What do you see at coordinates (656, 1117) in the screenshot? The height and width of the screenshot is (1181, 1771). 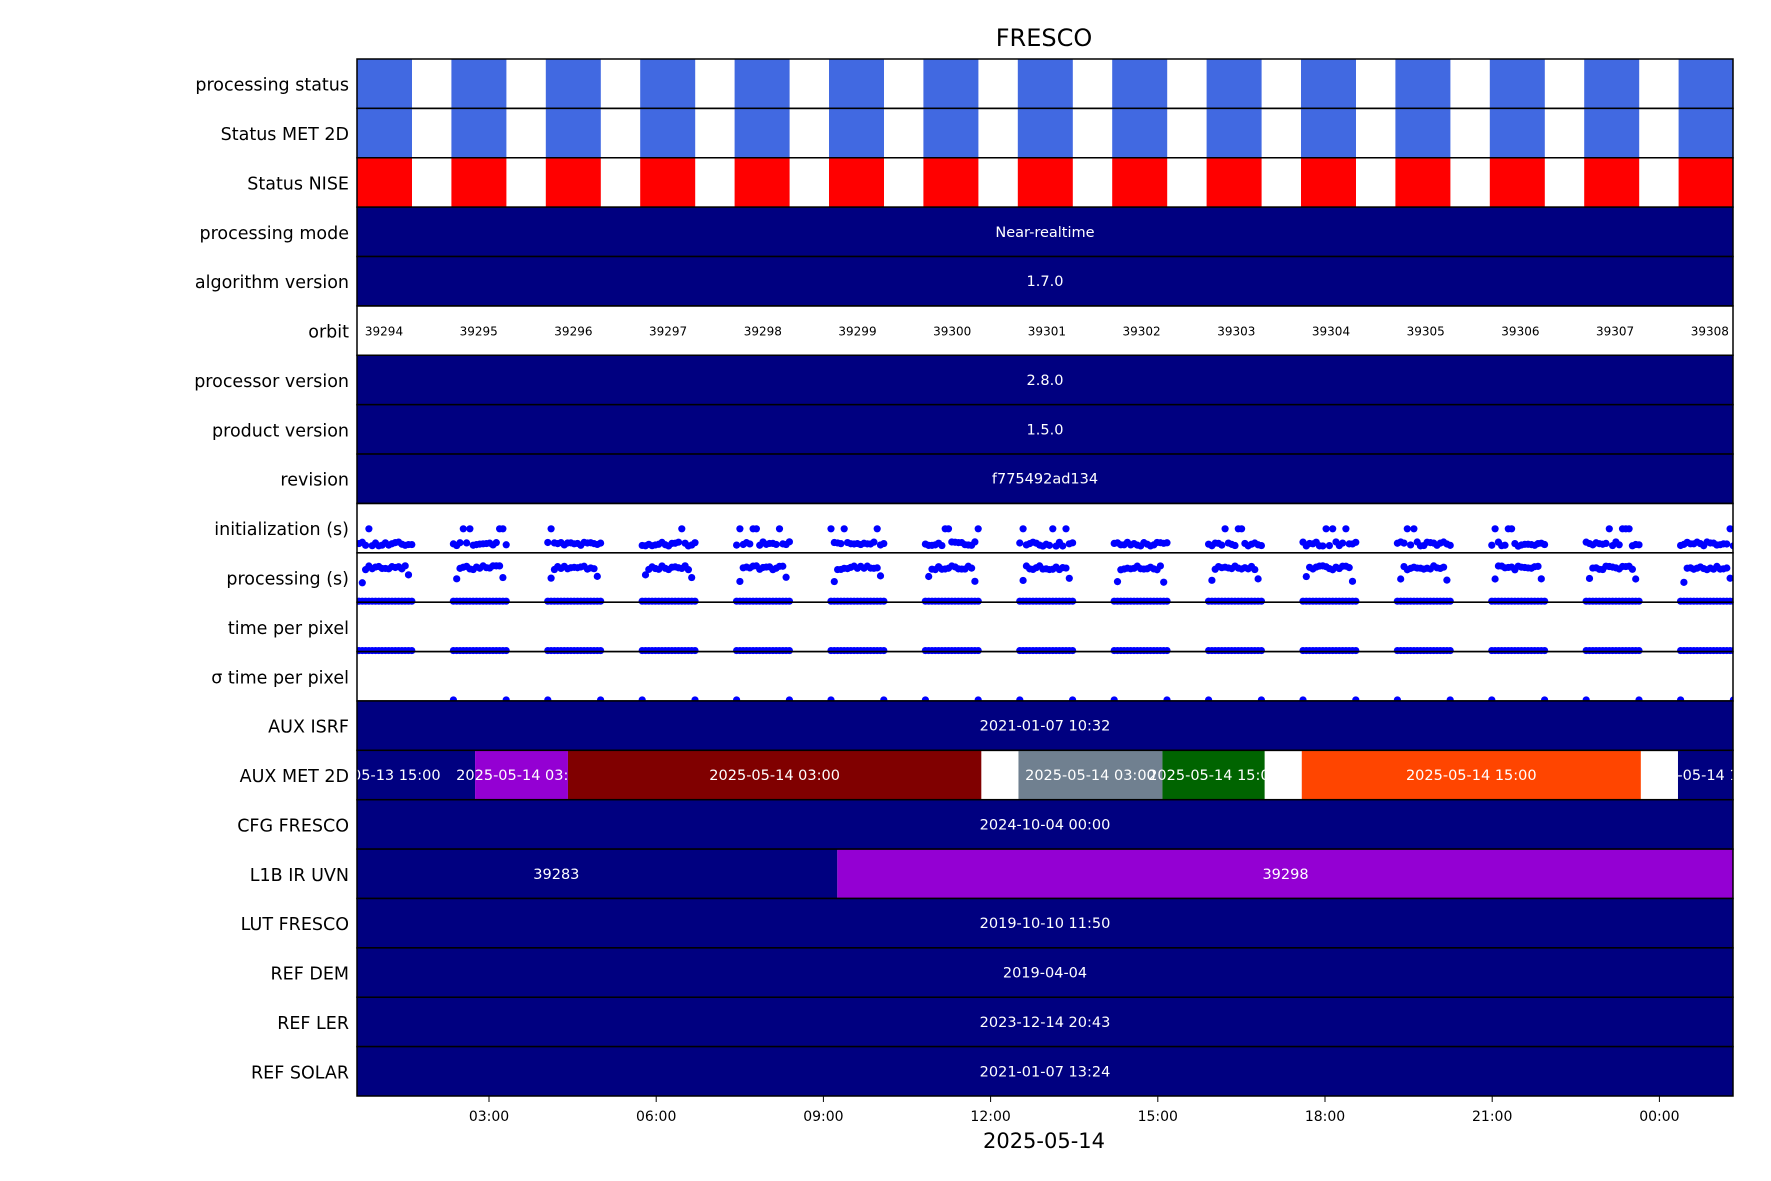 I see `x-tick-label: 06:00` at bounding box center [656, 1117].